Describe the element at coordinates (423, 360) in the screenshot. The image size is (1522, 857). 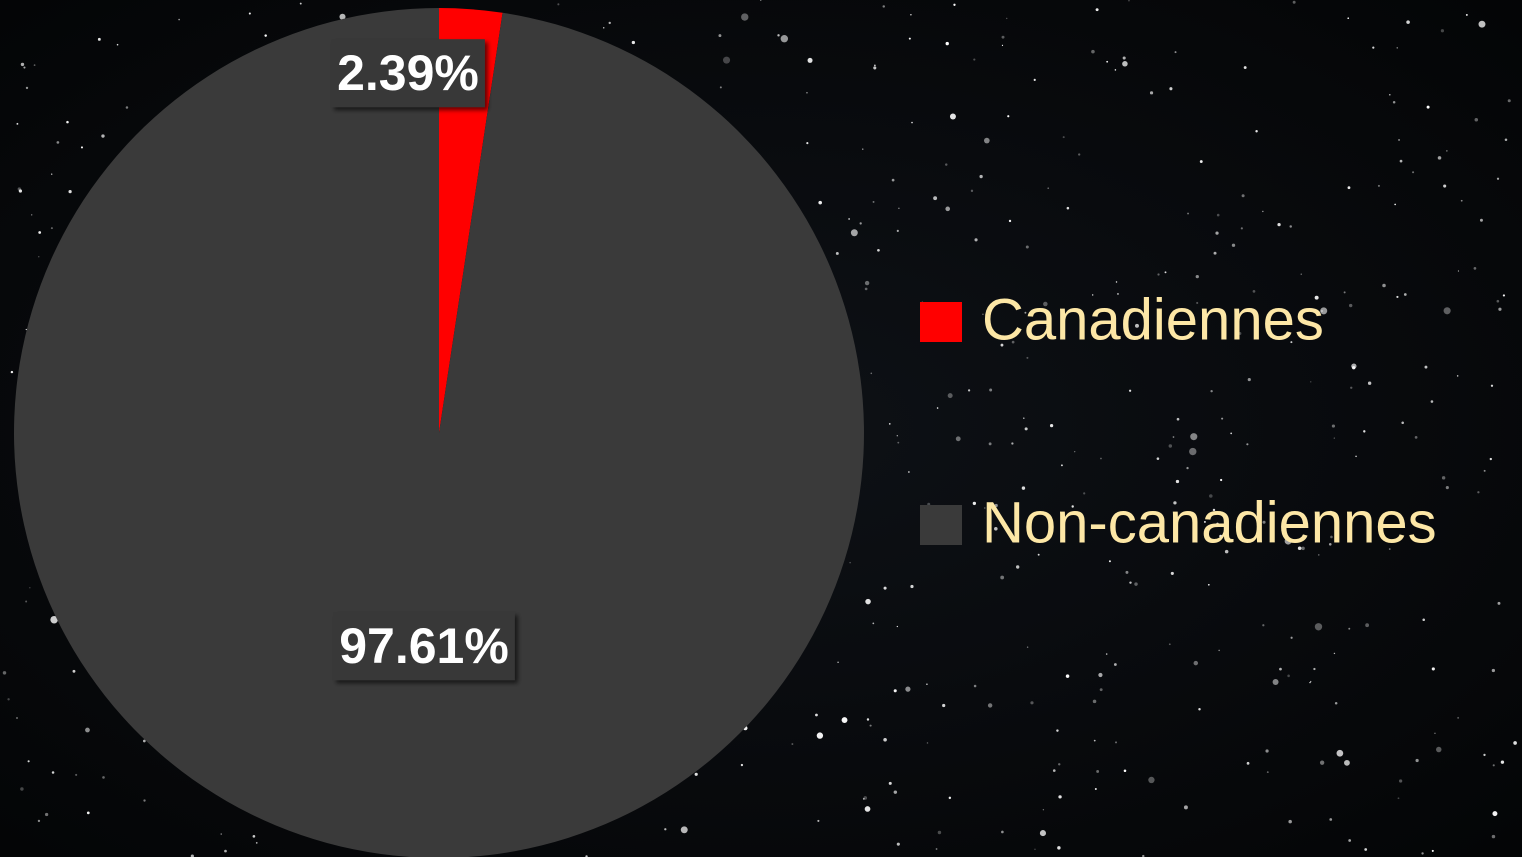
I see `data-labels: 2.39% 97.61%` at that location.